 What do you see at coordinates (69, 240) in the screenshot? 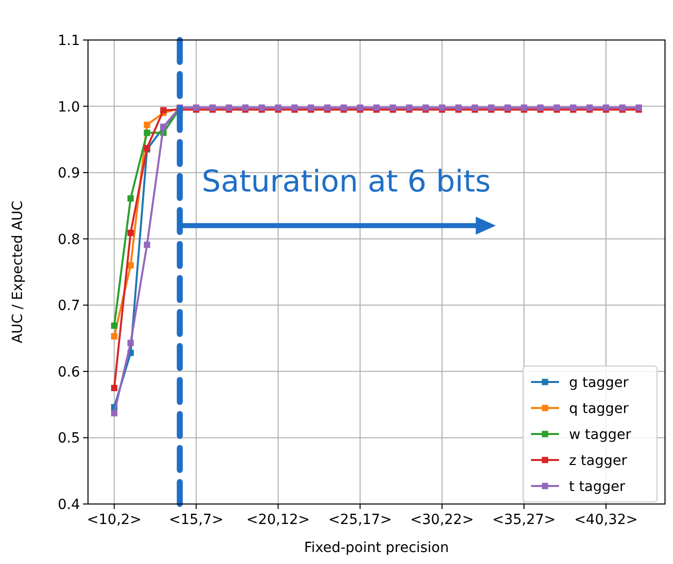
I see `y-tick-label: 0.8` at bounding box center [69, 240].